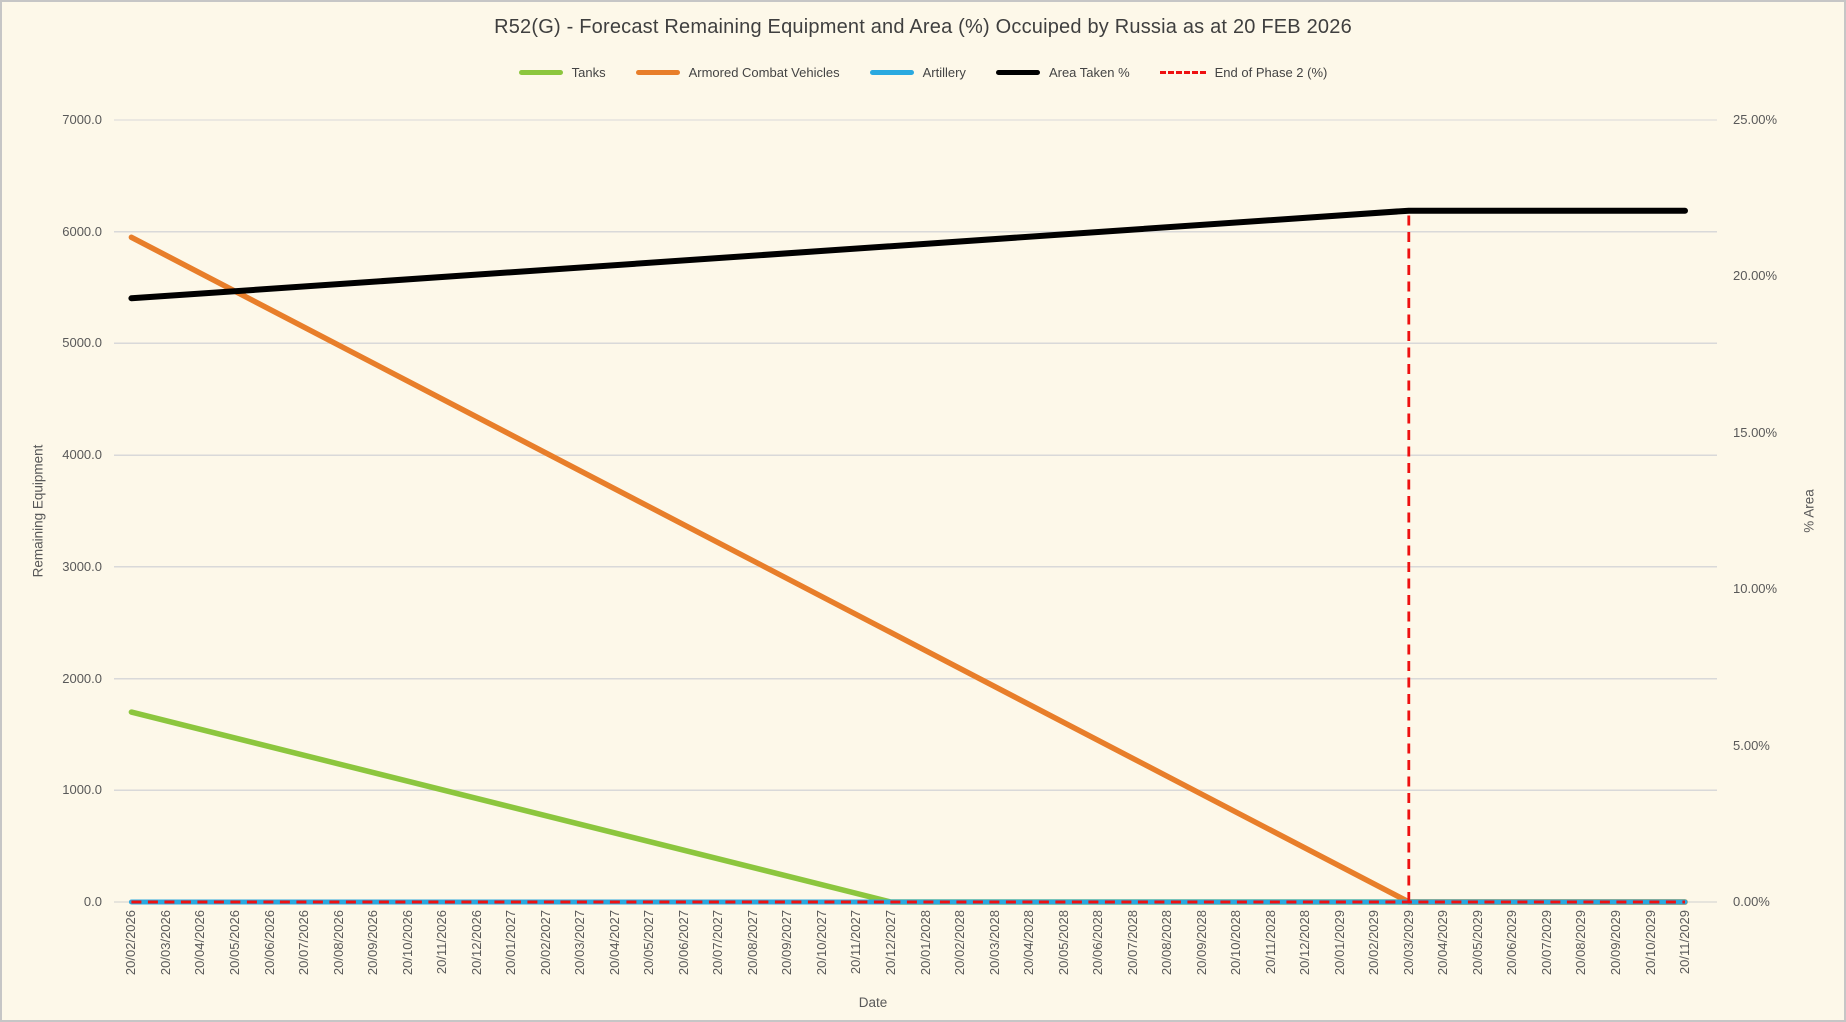 The image size is (1846, 1022). I want to click on x-axis-tick: 20/07/2028, so click(1132, 943).